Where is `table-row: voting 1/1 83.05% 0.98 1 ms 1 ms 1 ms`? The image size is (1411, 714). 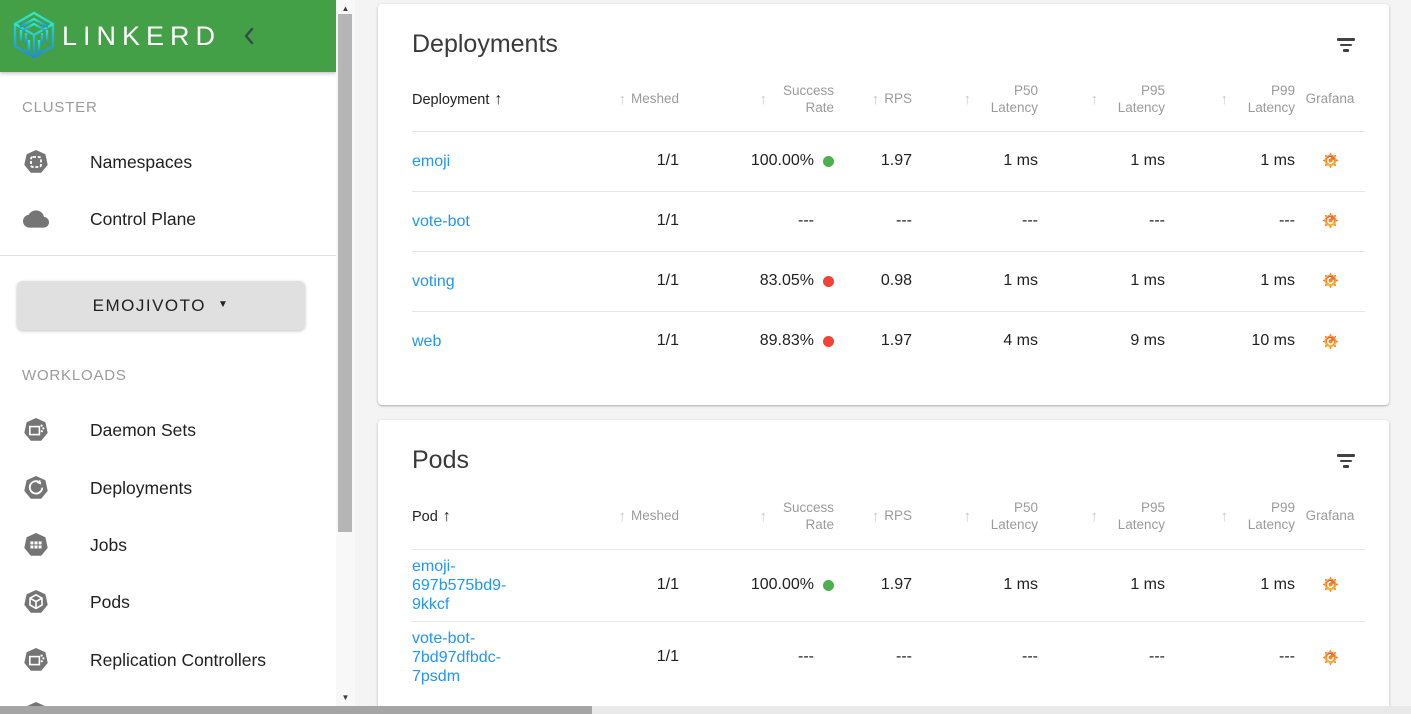
table-row: voting 1/1 83.05% 0.98 1 ms 1 ms 1 ms is located at coordinates (888, 281).